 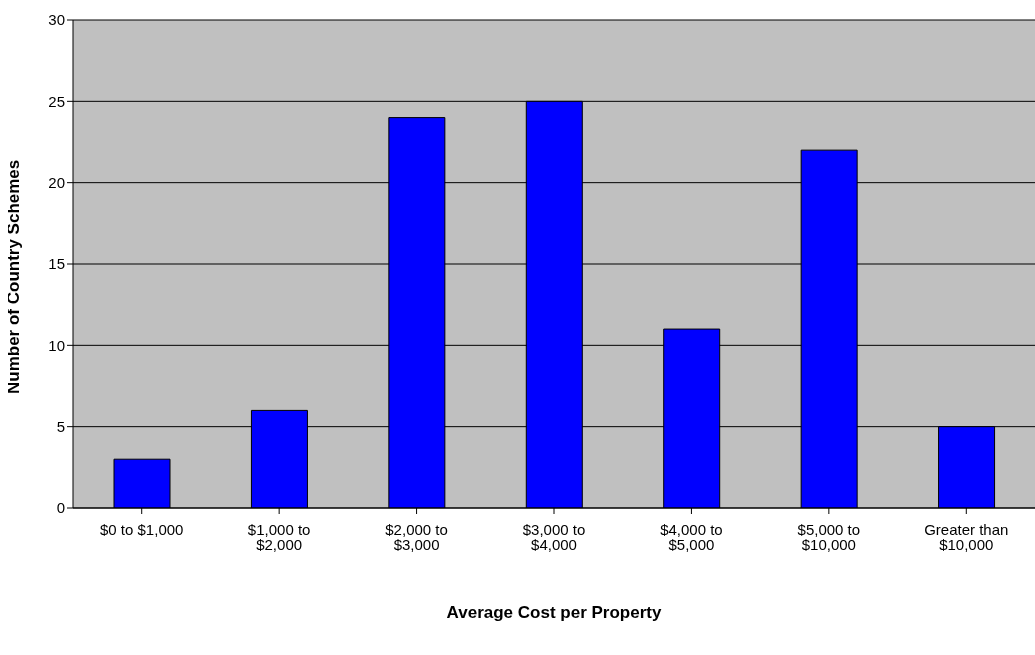 What do you see at coordinates (142, 529) in the screenshot?
I see `x-tick-label: $0 to $1,000` at bounding box center [142, 529].